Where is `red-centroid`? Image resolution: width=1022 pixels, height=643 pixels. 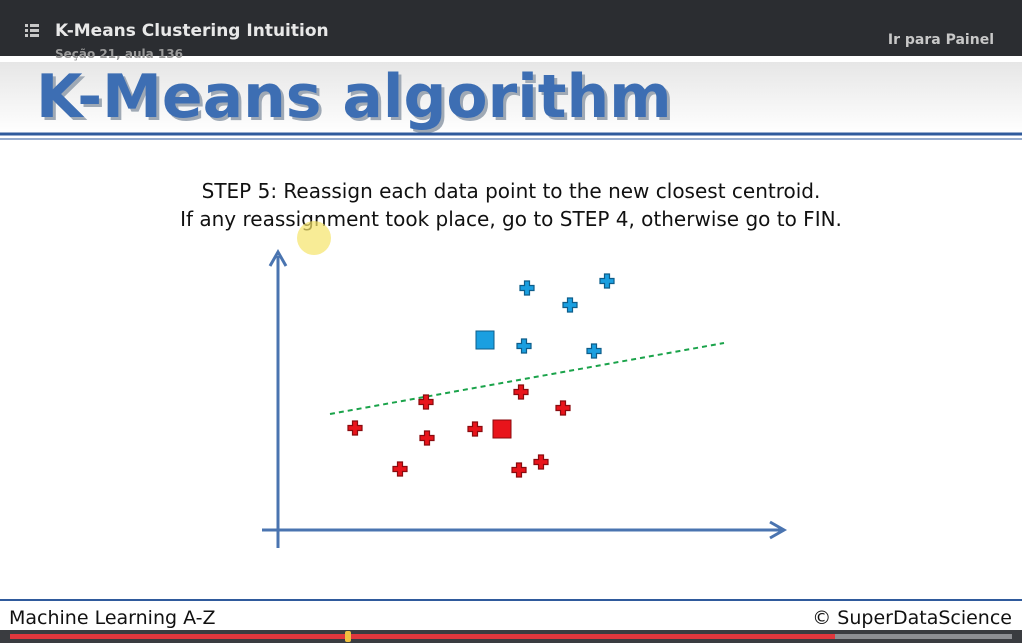
red-centroid is located at coordinates (502, 429).